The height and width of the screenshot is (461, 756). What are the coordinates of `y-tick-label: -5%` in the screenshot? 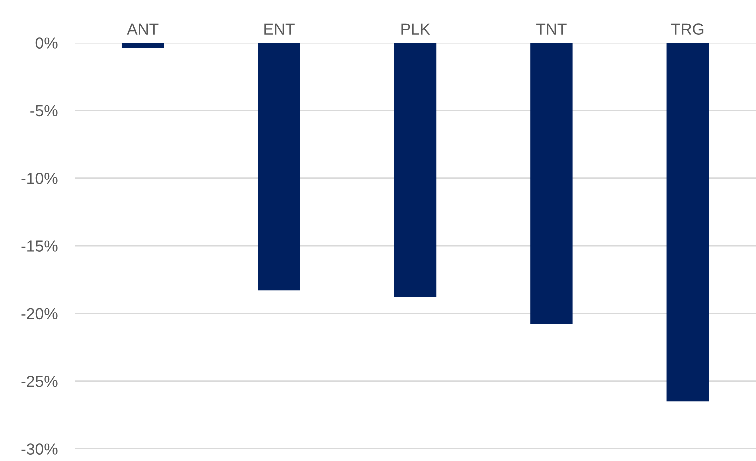 It's located at (44, 111).